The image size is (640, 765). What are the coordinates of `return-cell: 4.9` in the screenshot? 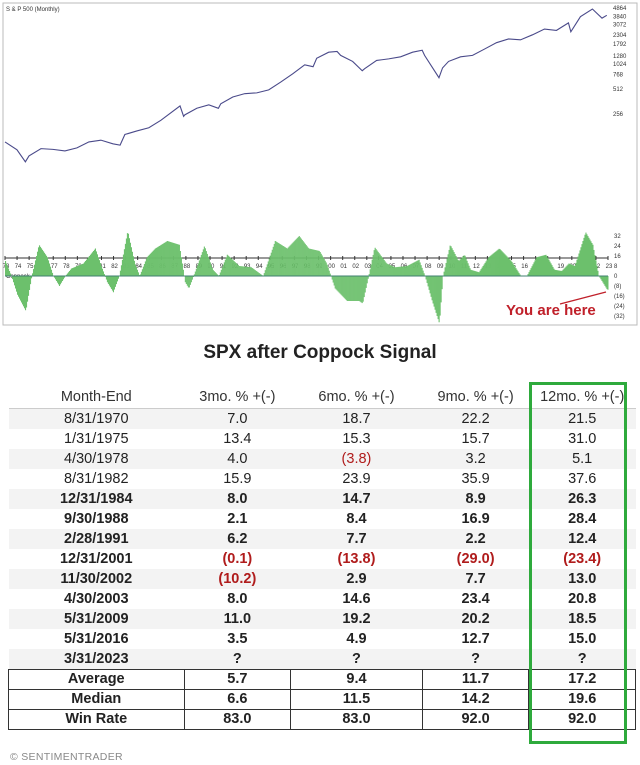 It's located at (356, 638).